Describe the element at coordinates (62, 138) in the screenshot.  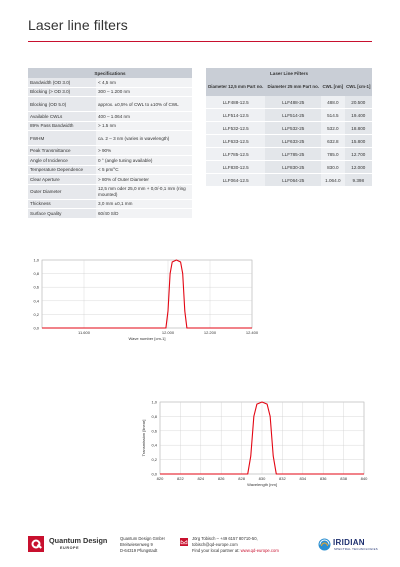
I see `spec-key: FWHM` at that location.